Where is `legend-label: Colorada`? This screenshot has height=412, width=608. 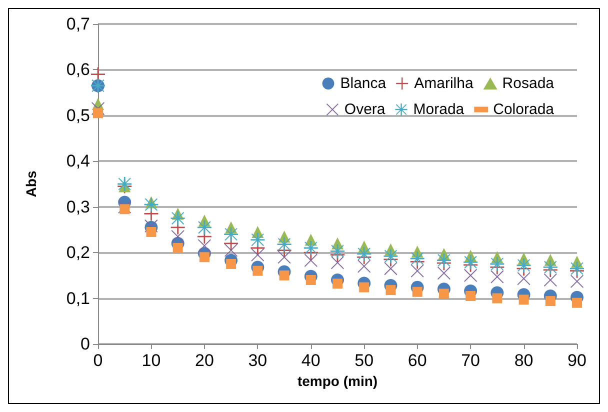 legend-label: Colorada is located at coordinates (524, 109).